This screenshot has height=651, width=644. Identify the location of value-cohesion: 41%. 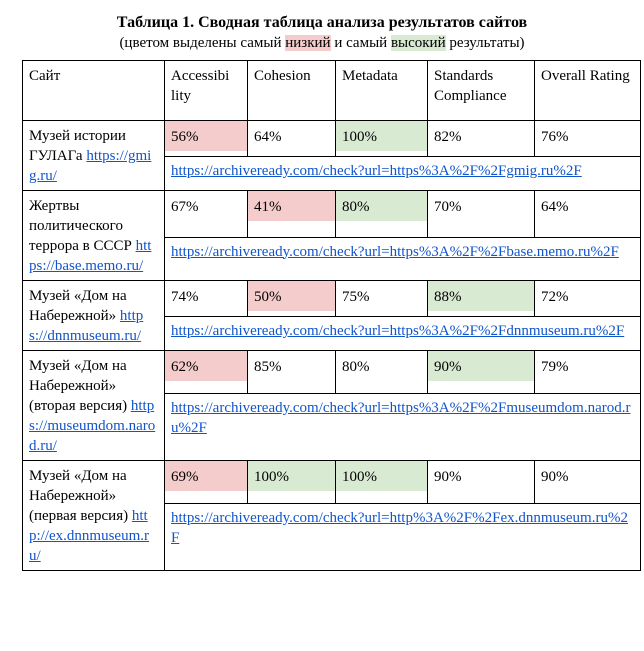
(291, 206).